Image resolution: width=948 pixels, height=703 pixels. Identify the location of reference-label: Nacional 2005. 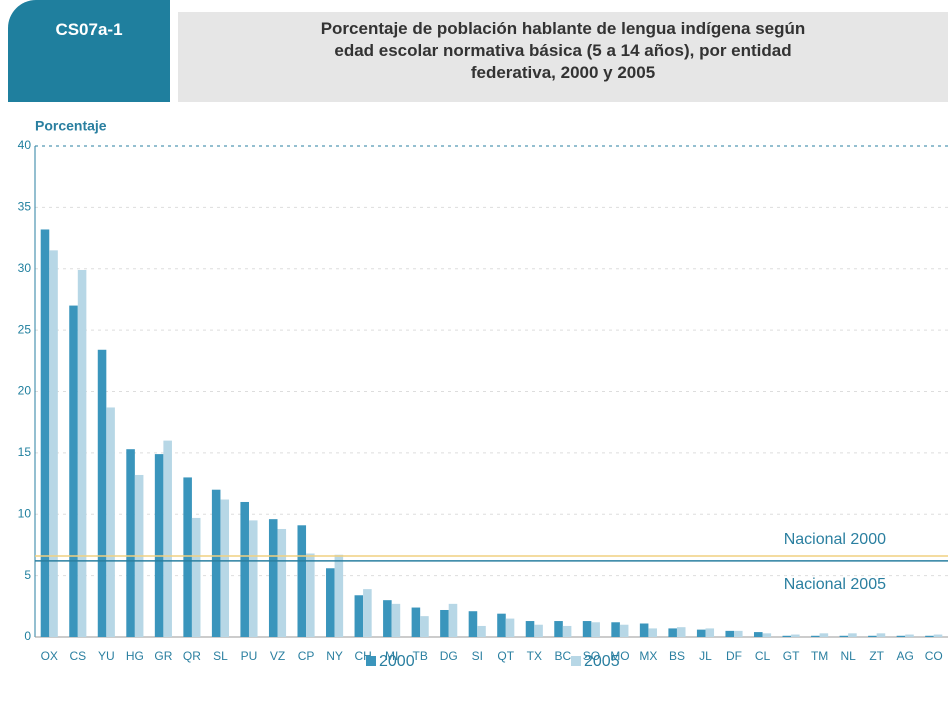
(835, 584).